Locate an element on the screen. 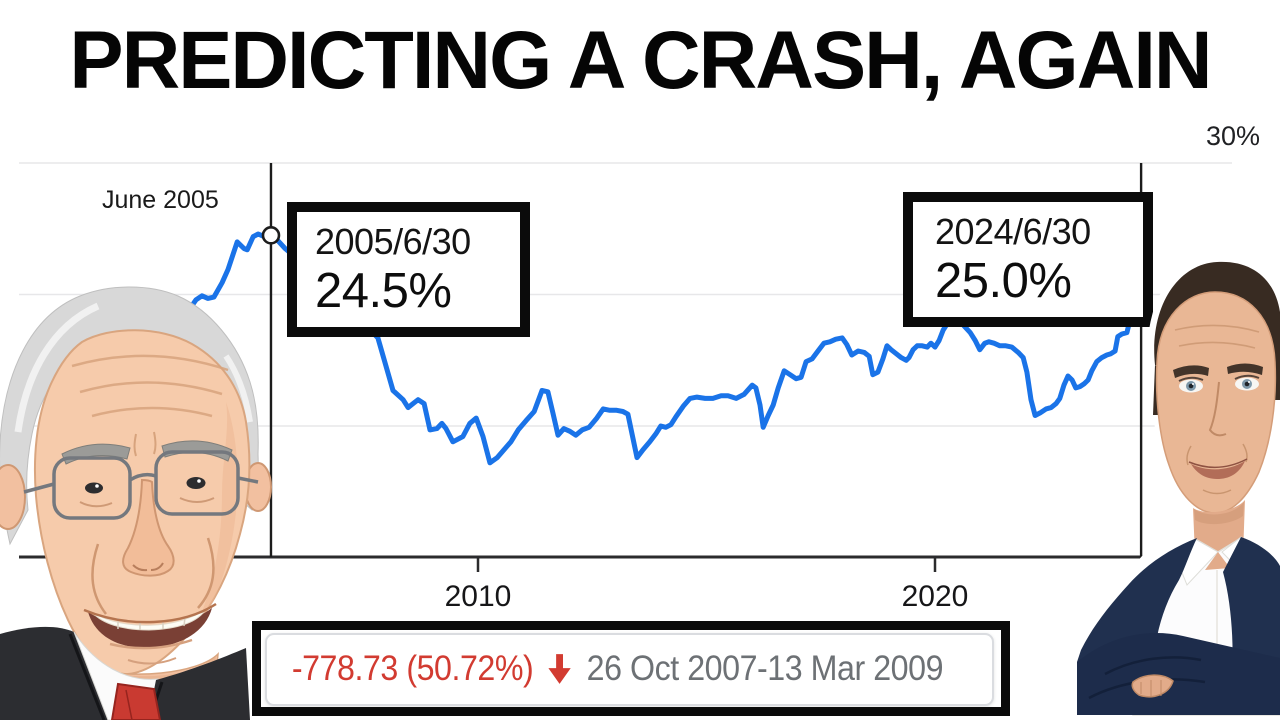 The image size is (1280, 720). eyebrows is located at coordinates (1218, 370).